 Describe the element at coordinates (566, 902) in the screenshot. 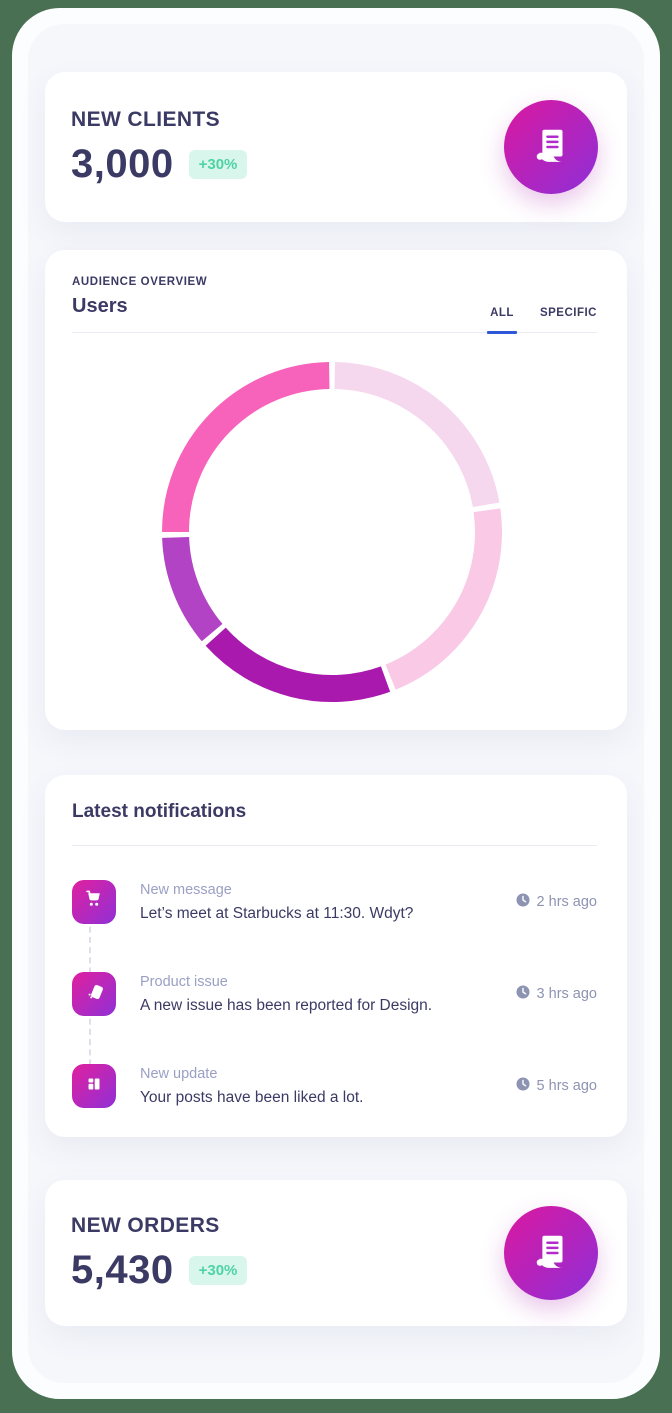

I see `notification-timestamp: 2 hrs ago` at that location.